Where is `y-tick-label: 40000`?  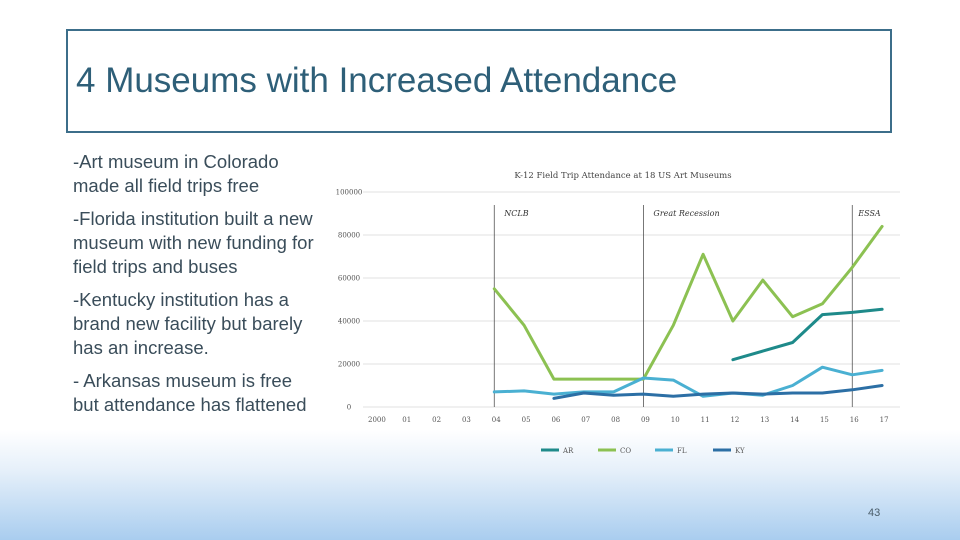 y-tick-label: 40000 is located at coordinates (349, 322).